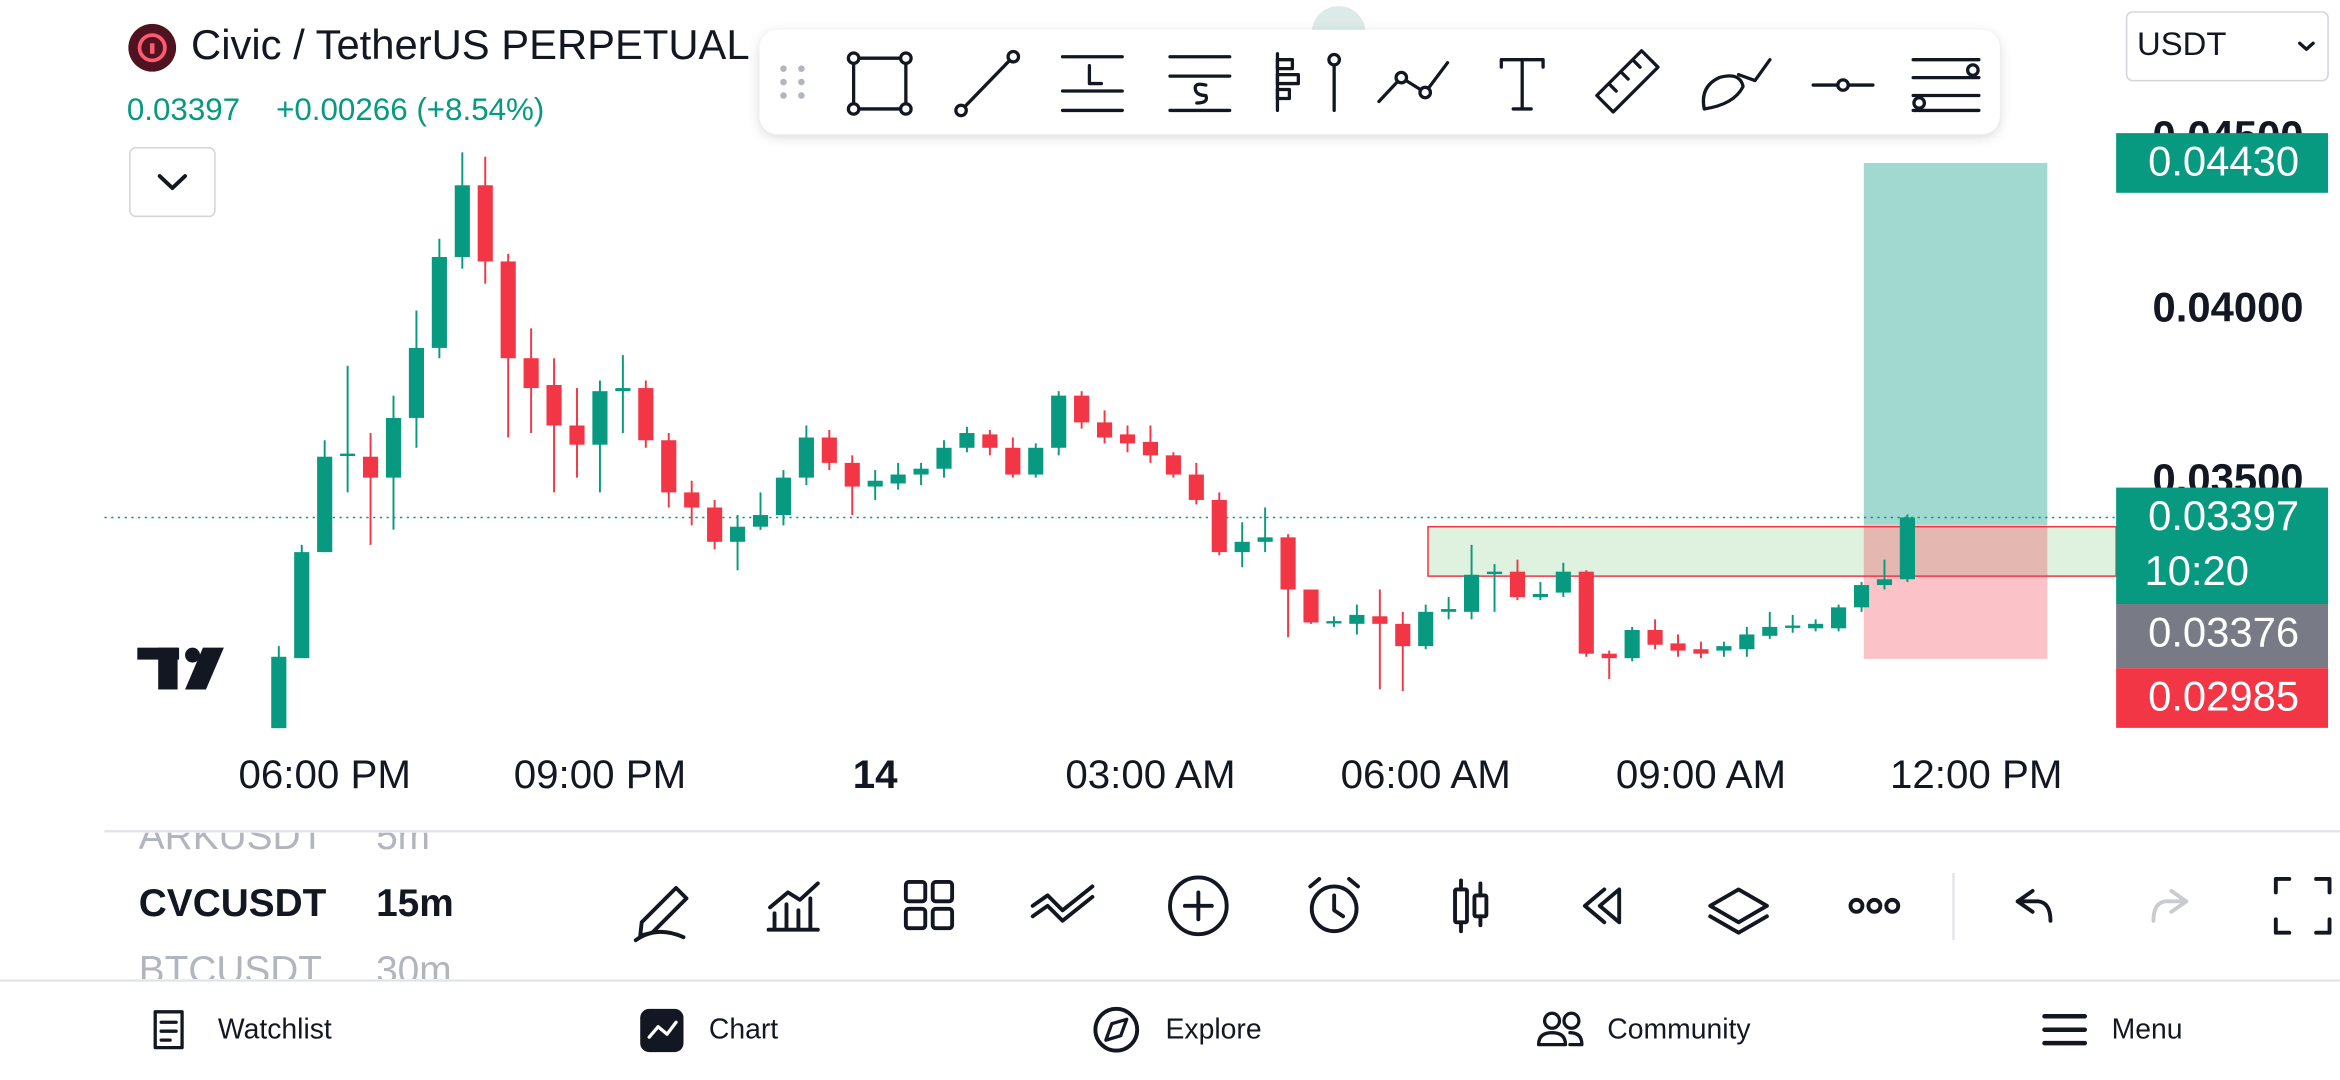 Image resolution: width=2340 pixels, height=1080 pixels. I want to click on nav-community, so click(1560, 1029).